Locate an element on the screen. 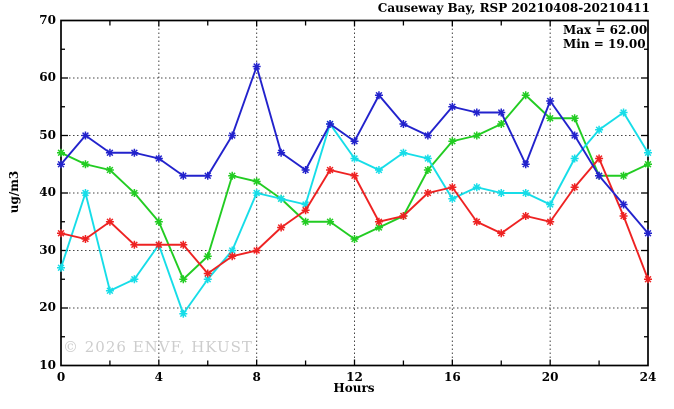  y-axis-title: ug/m3 is located at coordinates (14, 192).